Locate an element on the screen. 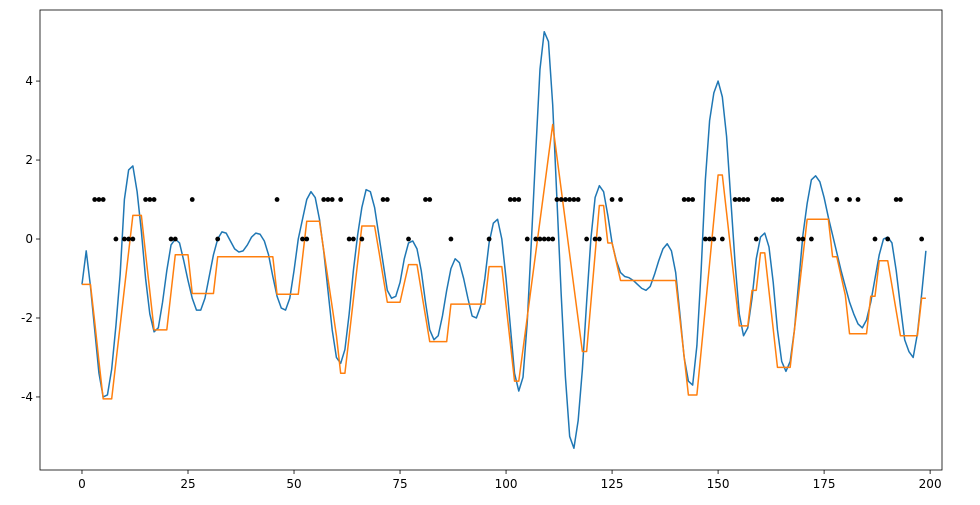 This screenshot has height=505, width=980. x-tick-label: 175 is located at coordinates (824, 484).